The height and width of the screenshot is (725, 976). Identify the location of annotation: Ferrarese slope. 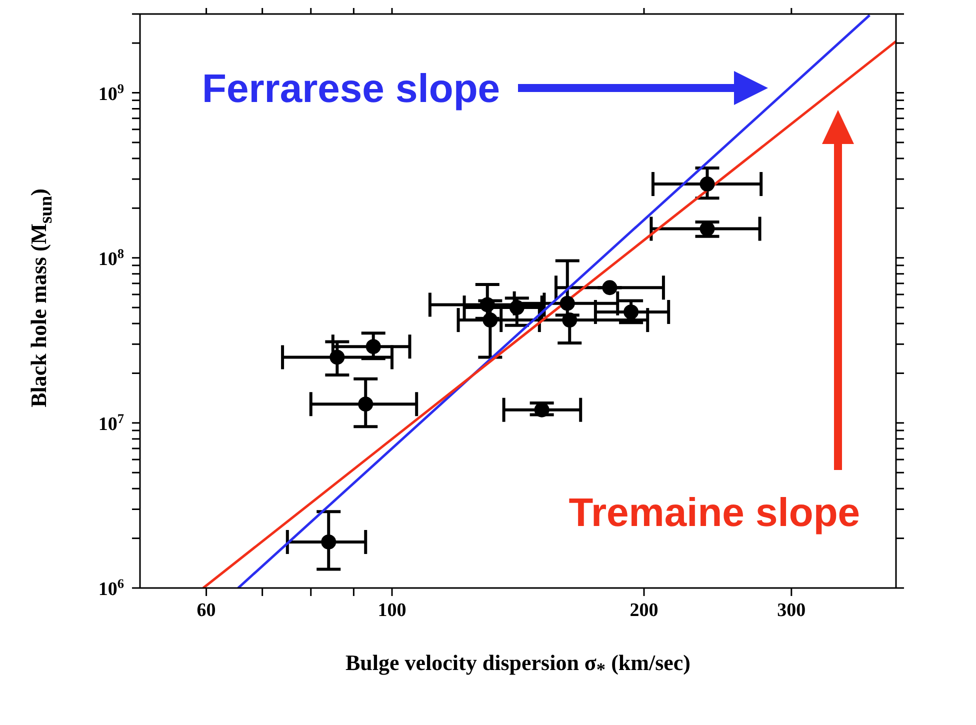
(351, 89).